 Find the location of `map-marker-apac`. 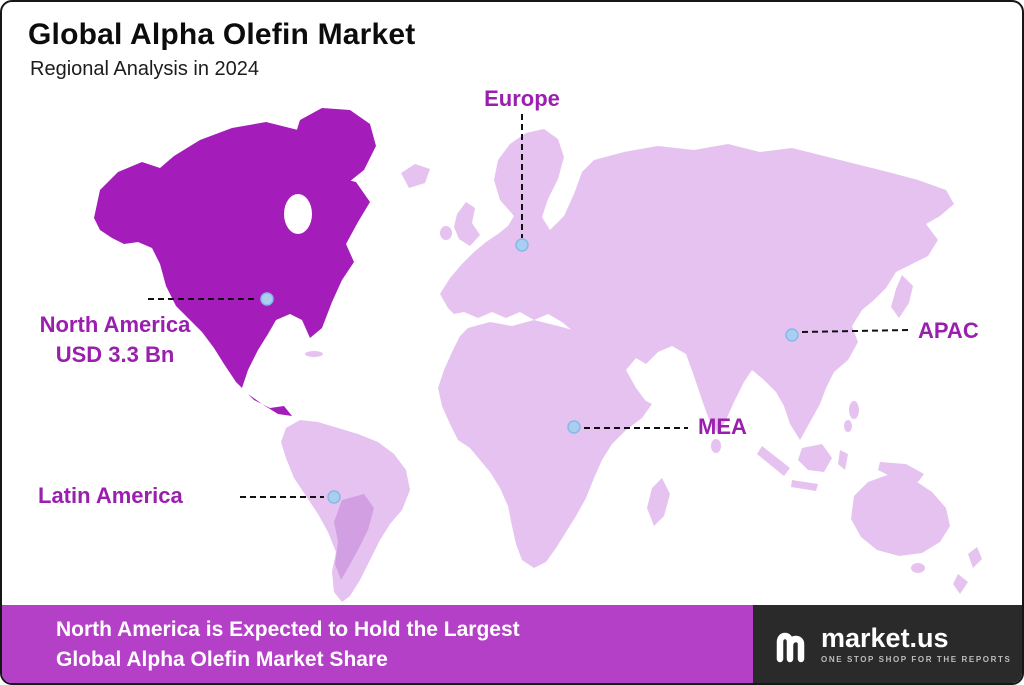

map-marker-apac is located at coordinates (792, 335).